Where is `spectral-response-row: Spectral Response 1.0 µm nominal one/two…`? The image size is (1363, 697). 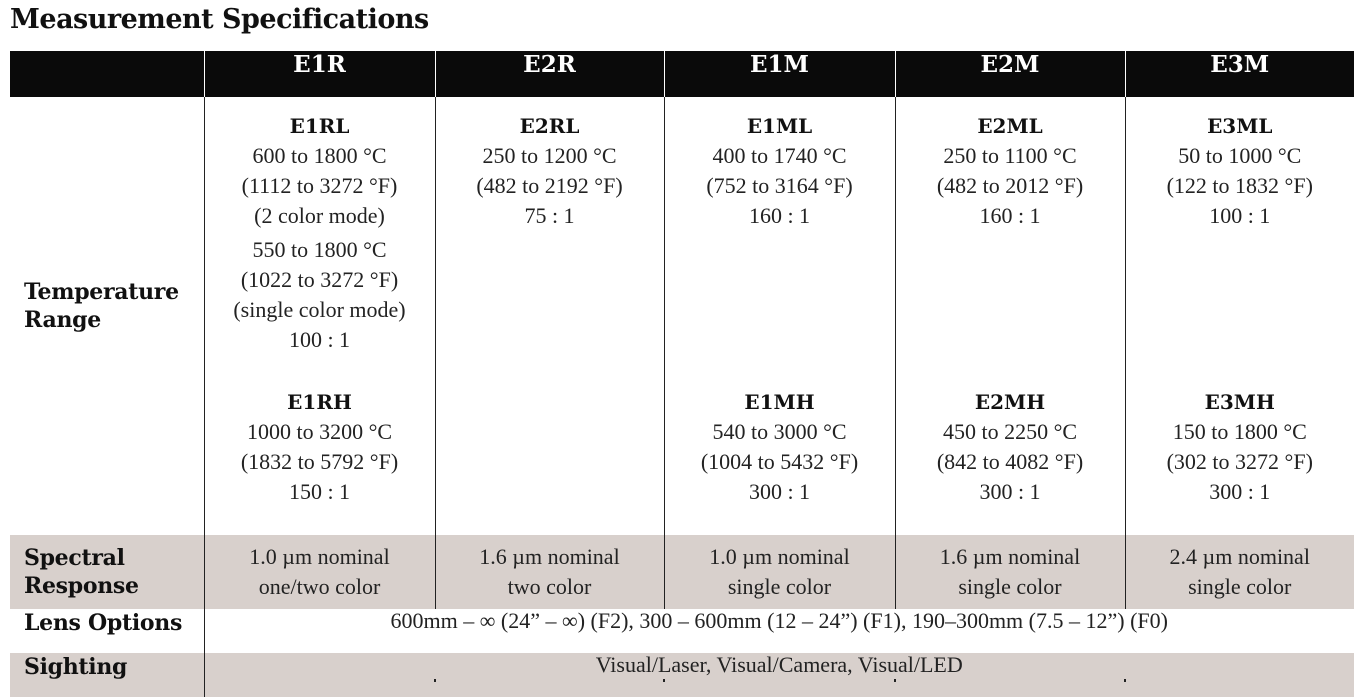 spectral-response-row: Spectral Response 1.0 µm nominal one/two… is located at coordinates (682, 572).